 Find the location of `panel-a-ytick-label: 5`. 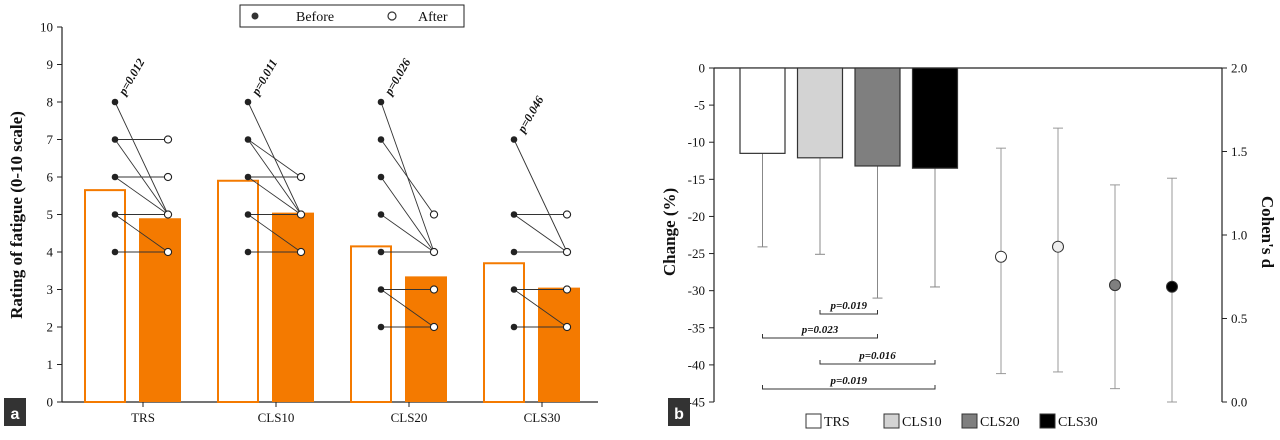

panel-a-ytick-label: 5 is located at coordinates (50, 214).